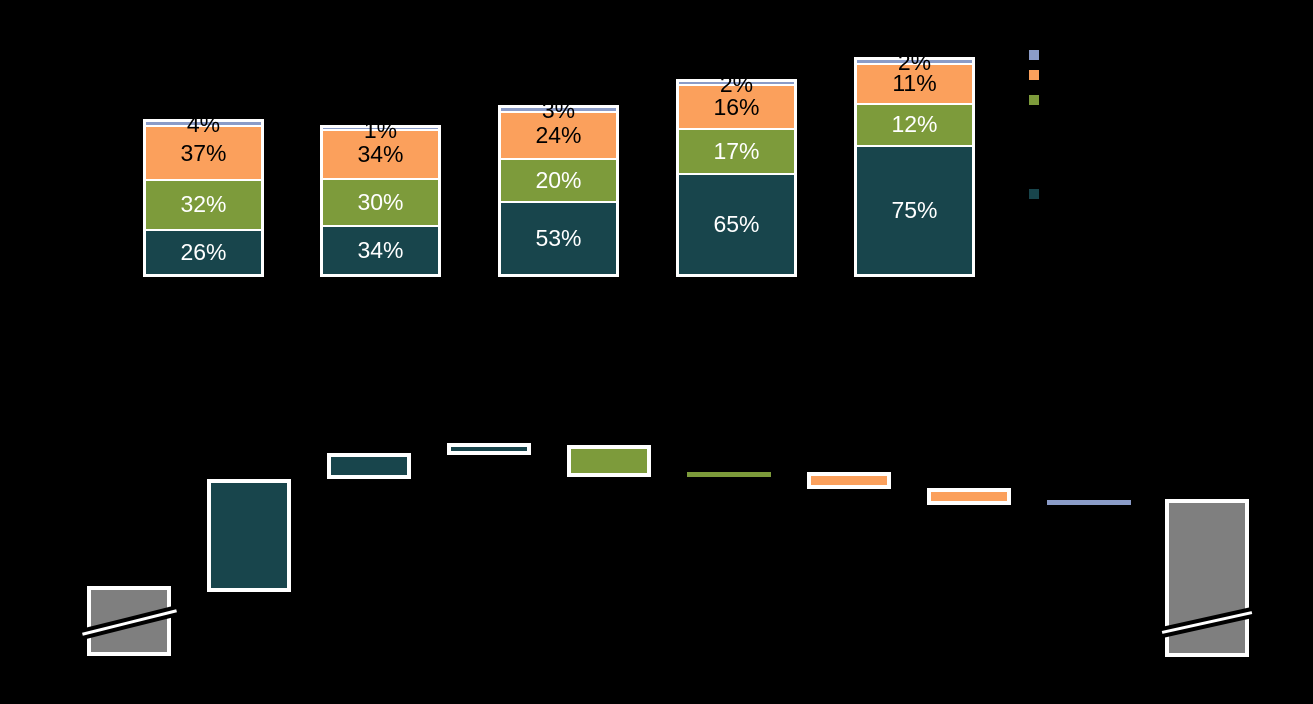 The image size is (1313, 704). What do you see at coordinates (1034, 55) in the screenshot?
I see `legend-swatch-blue` at bounding box center [1034, 55].